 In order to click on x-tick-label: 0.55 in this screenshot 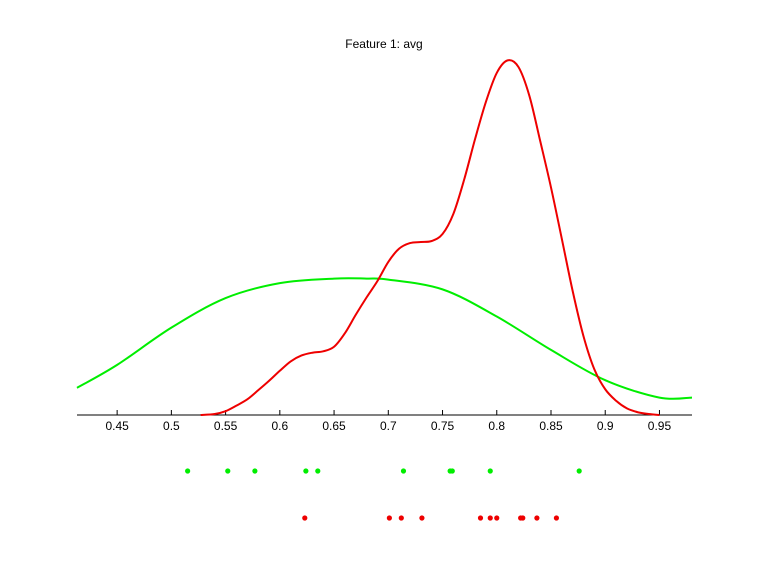, I will do `click(226, 426)`.